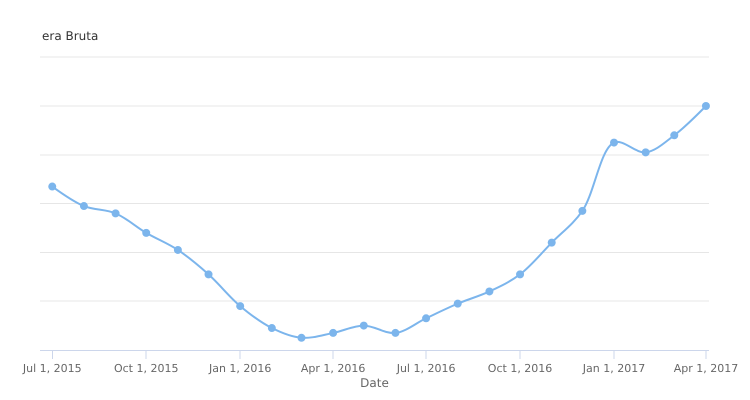  What do you see at coordinates (374, 383) in the screenshot?
I see `x-axis-title: Date` at bounding box center [374, 383].